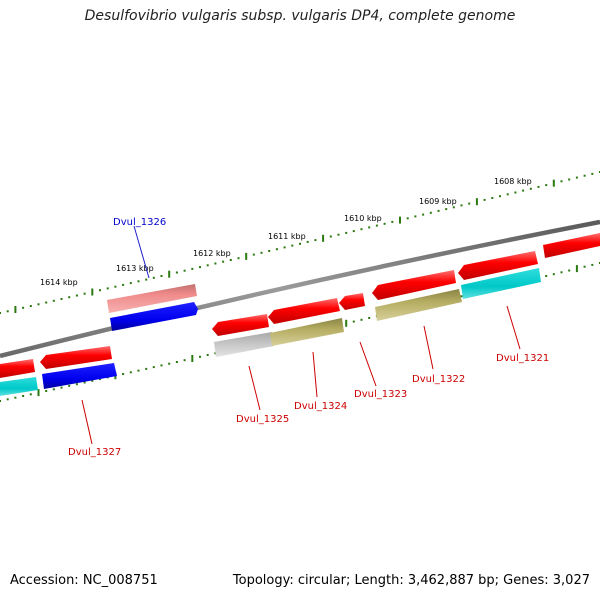  Describe the element at coordinates (19, 386) in the screenshot. I see `gene-feature-left` at that location.